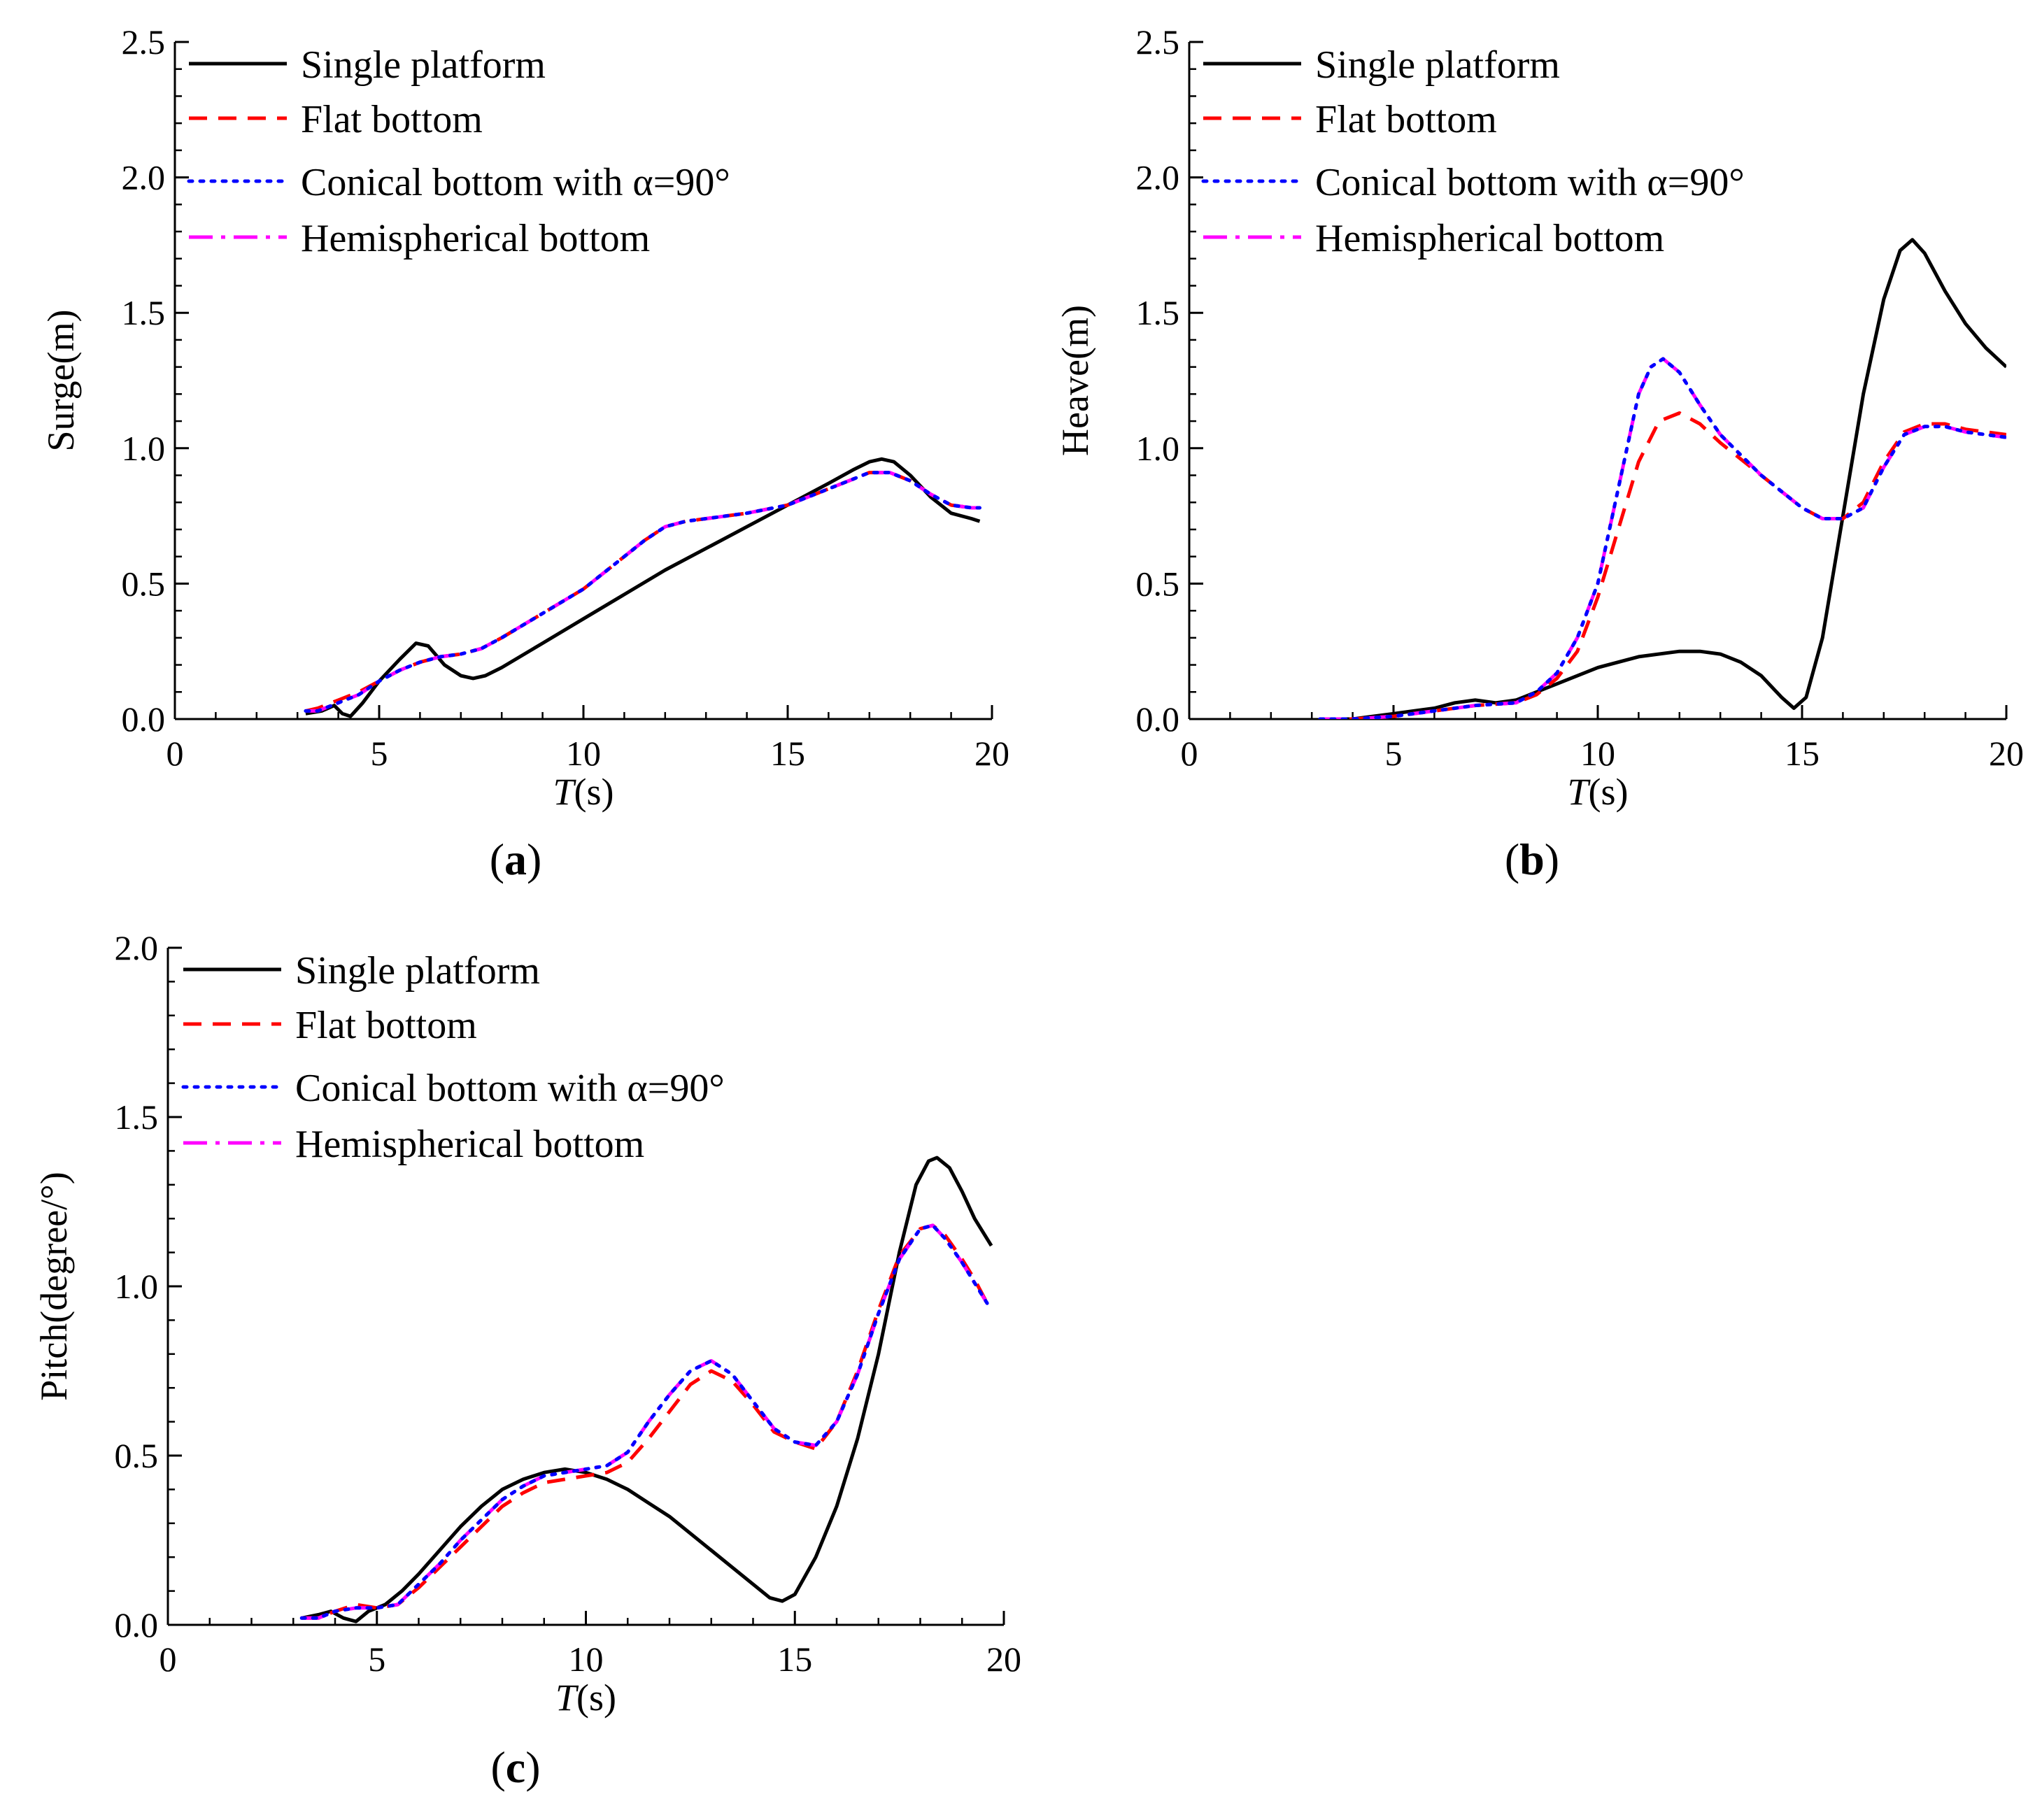 The image size is (2042, 1820). What do you see at coordinates (54, 1286) in the screenshot?
I see `y-axis-title: Pitch(degree/°)` at bounding box center [54, 1286].